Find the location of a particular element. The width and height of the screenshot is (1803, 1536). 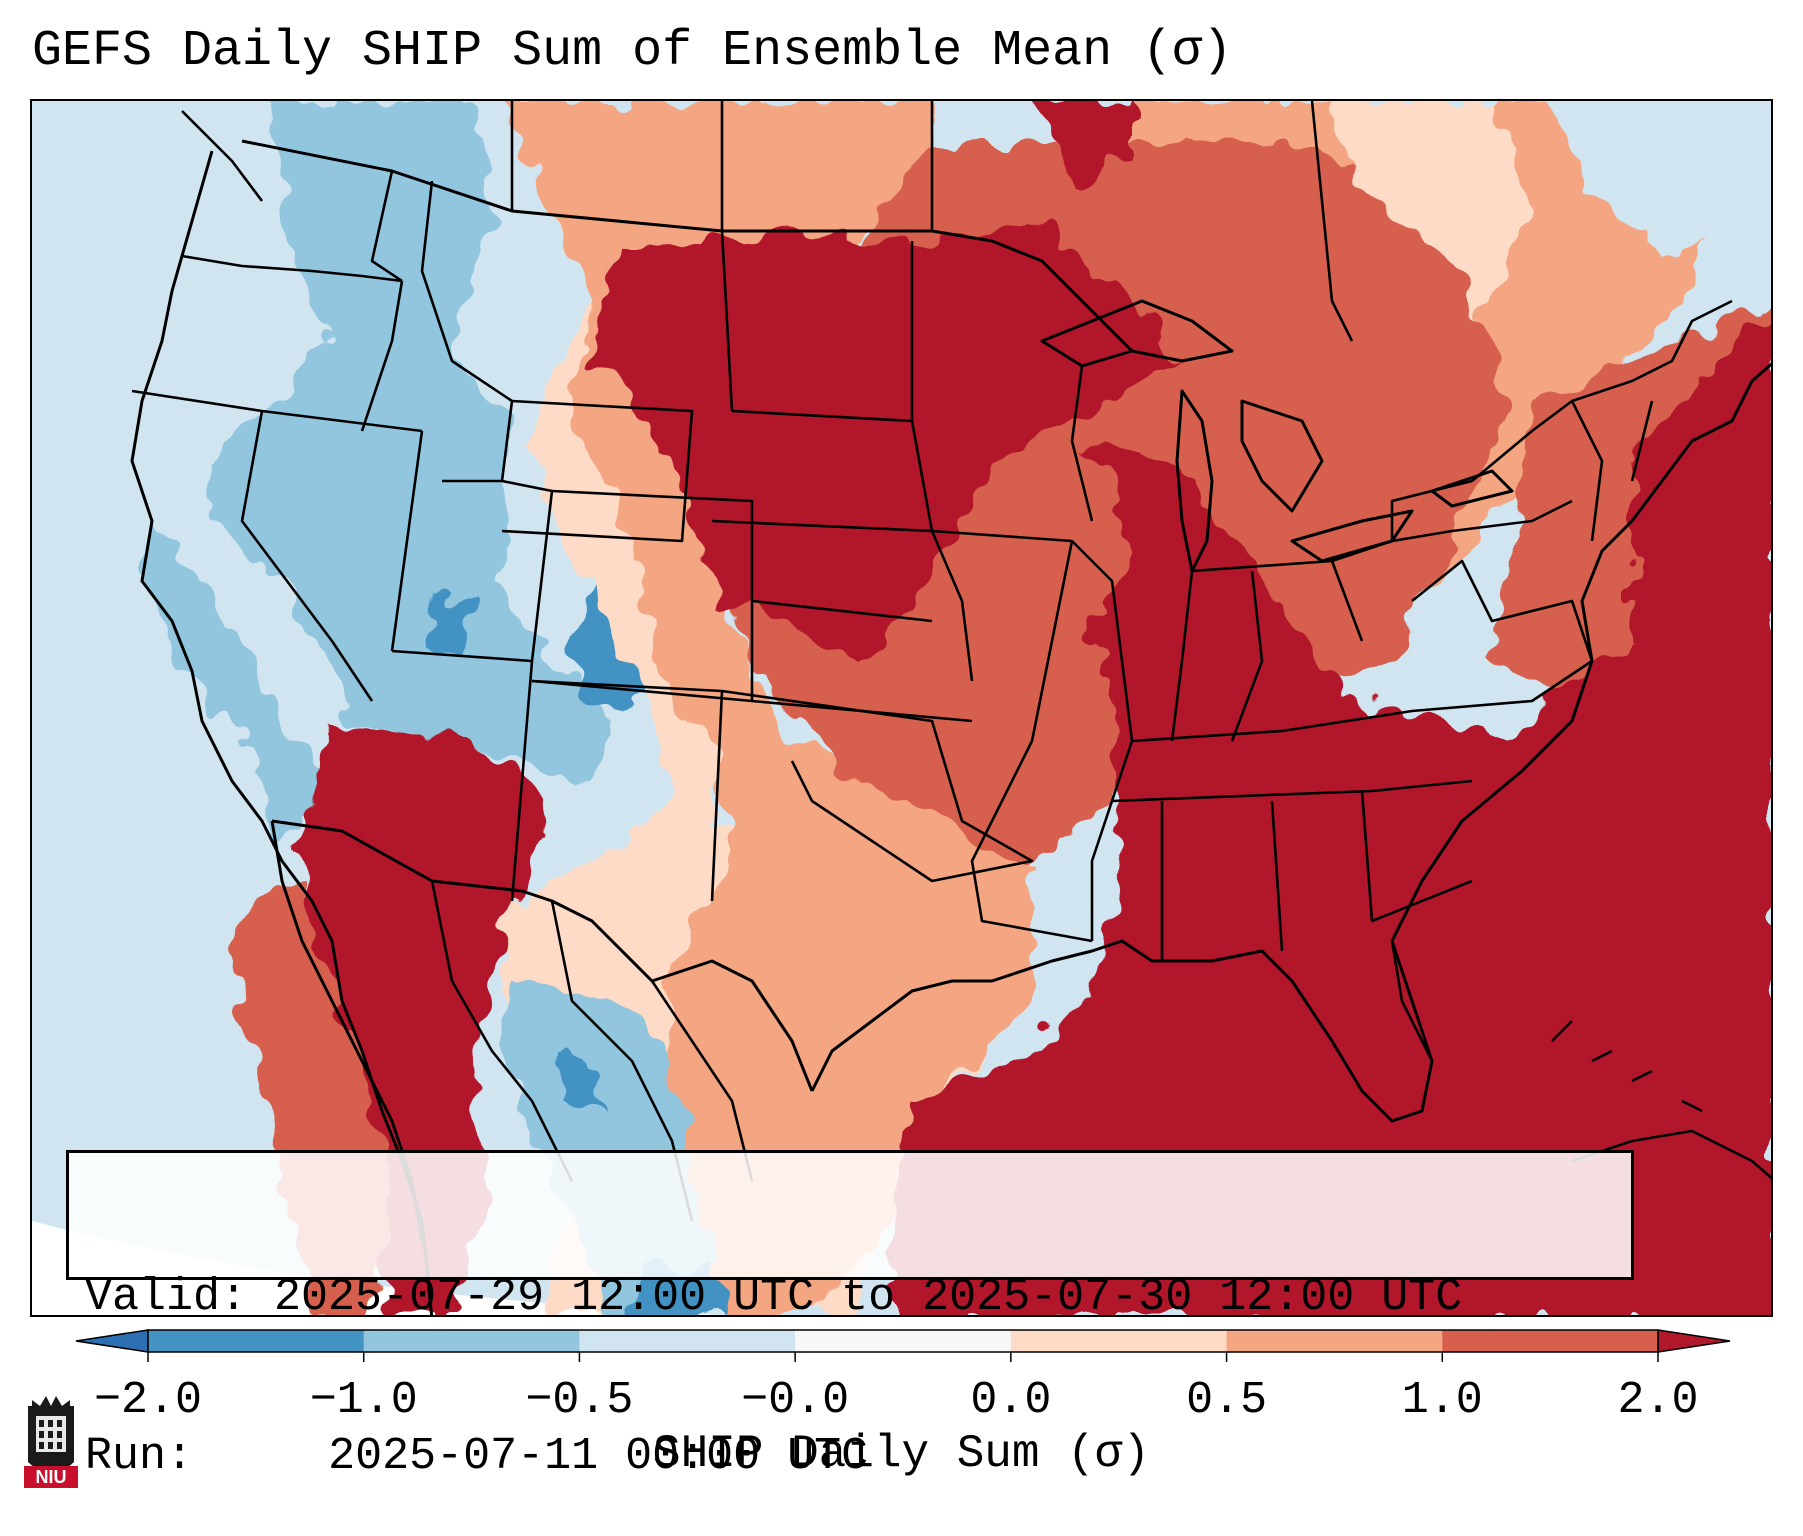

cuba-coastline is located at coordinates (1671, 1154).